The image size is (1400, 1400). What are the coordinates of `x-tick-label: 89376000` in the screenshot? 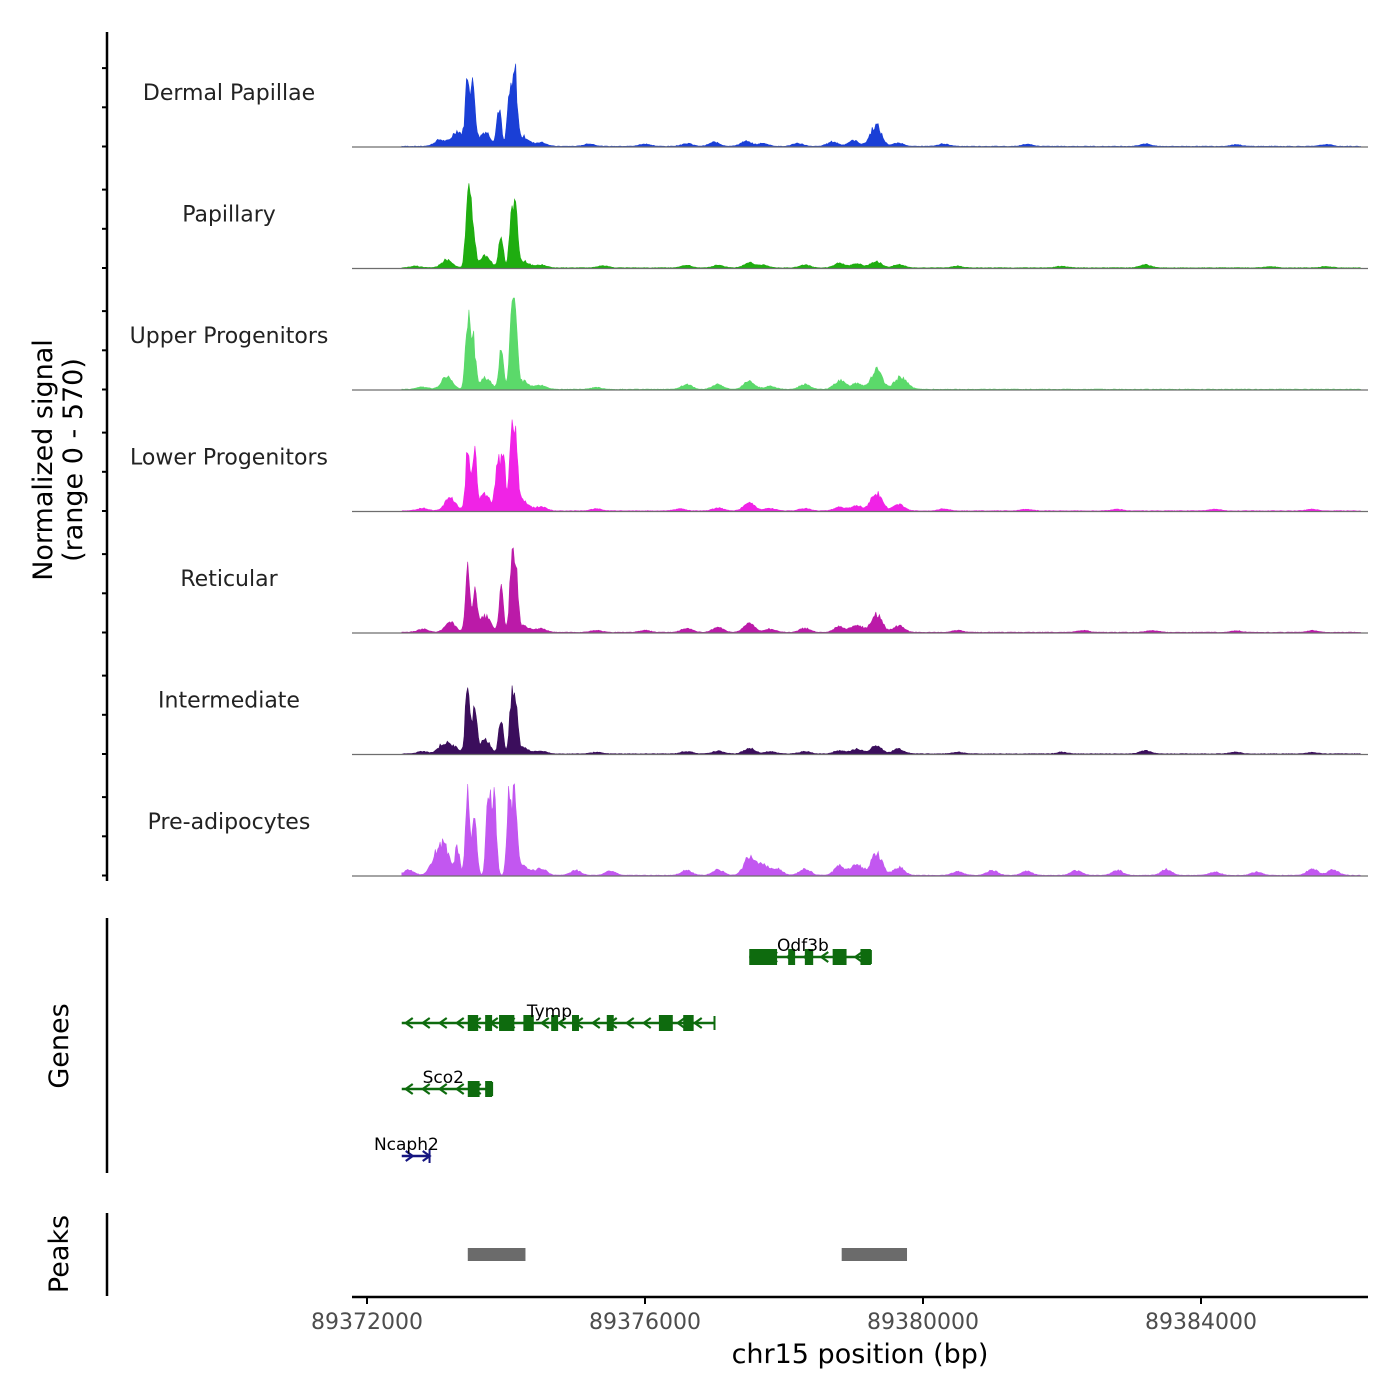 It's located at (645, 1322).